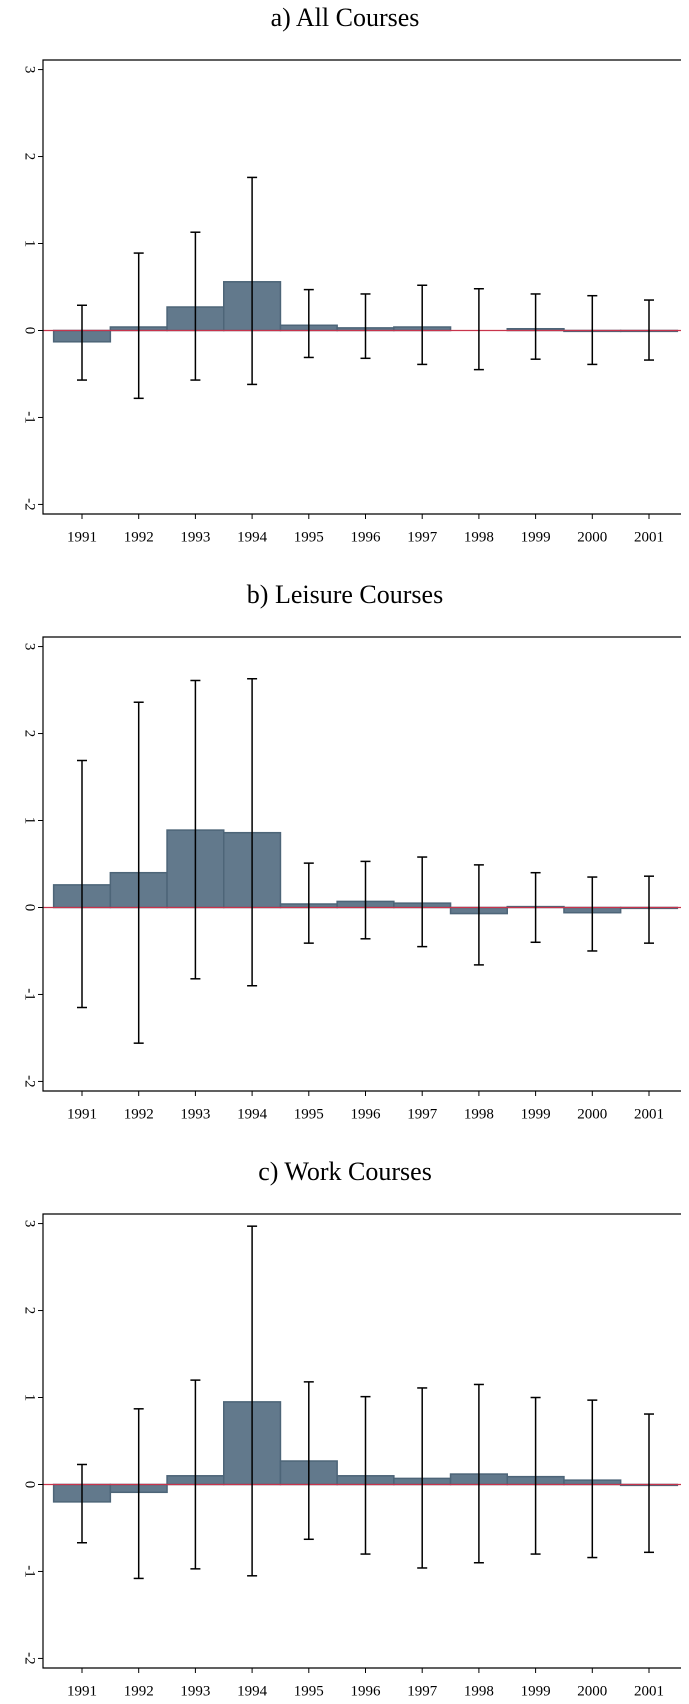  What do you see at coordinates (345, 1171) in the screenshot?
I see `chart-title: c) Work Courses` at bounding box center [345, 1171].